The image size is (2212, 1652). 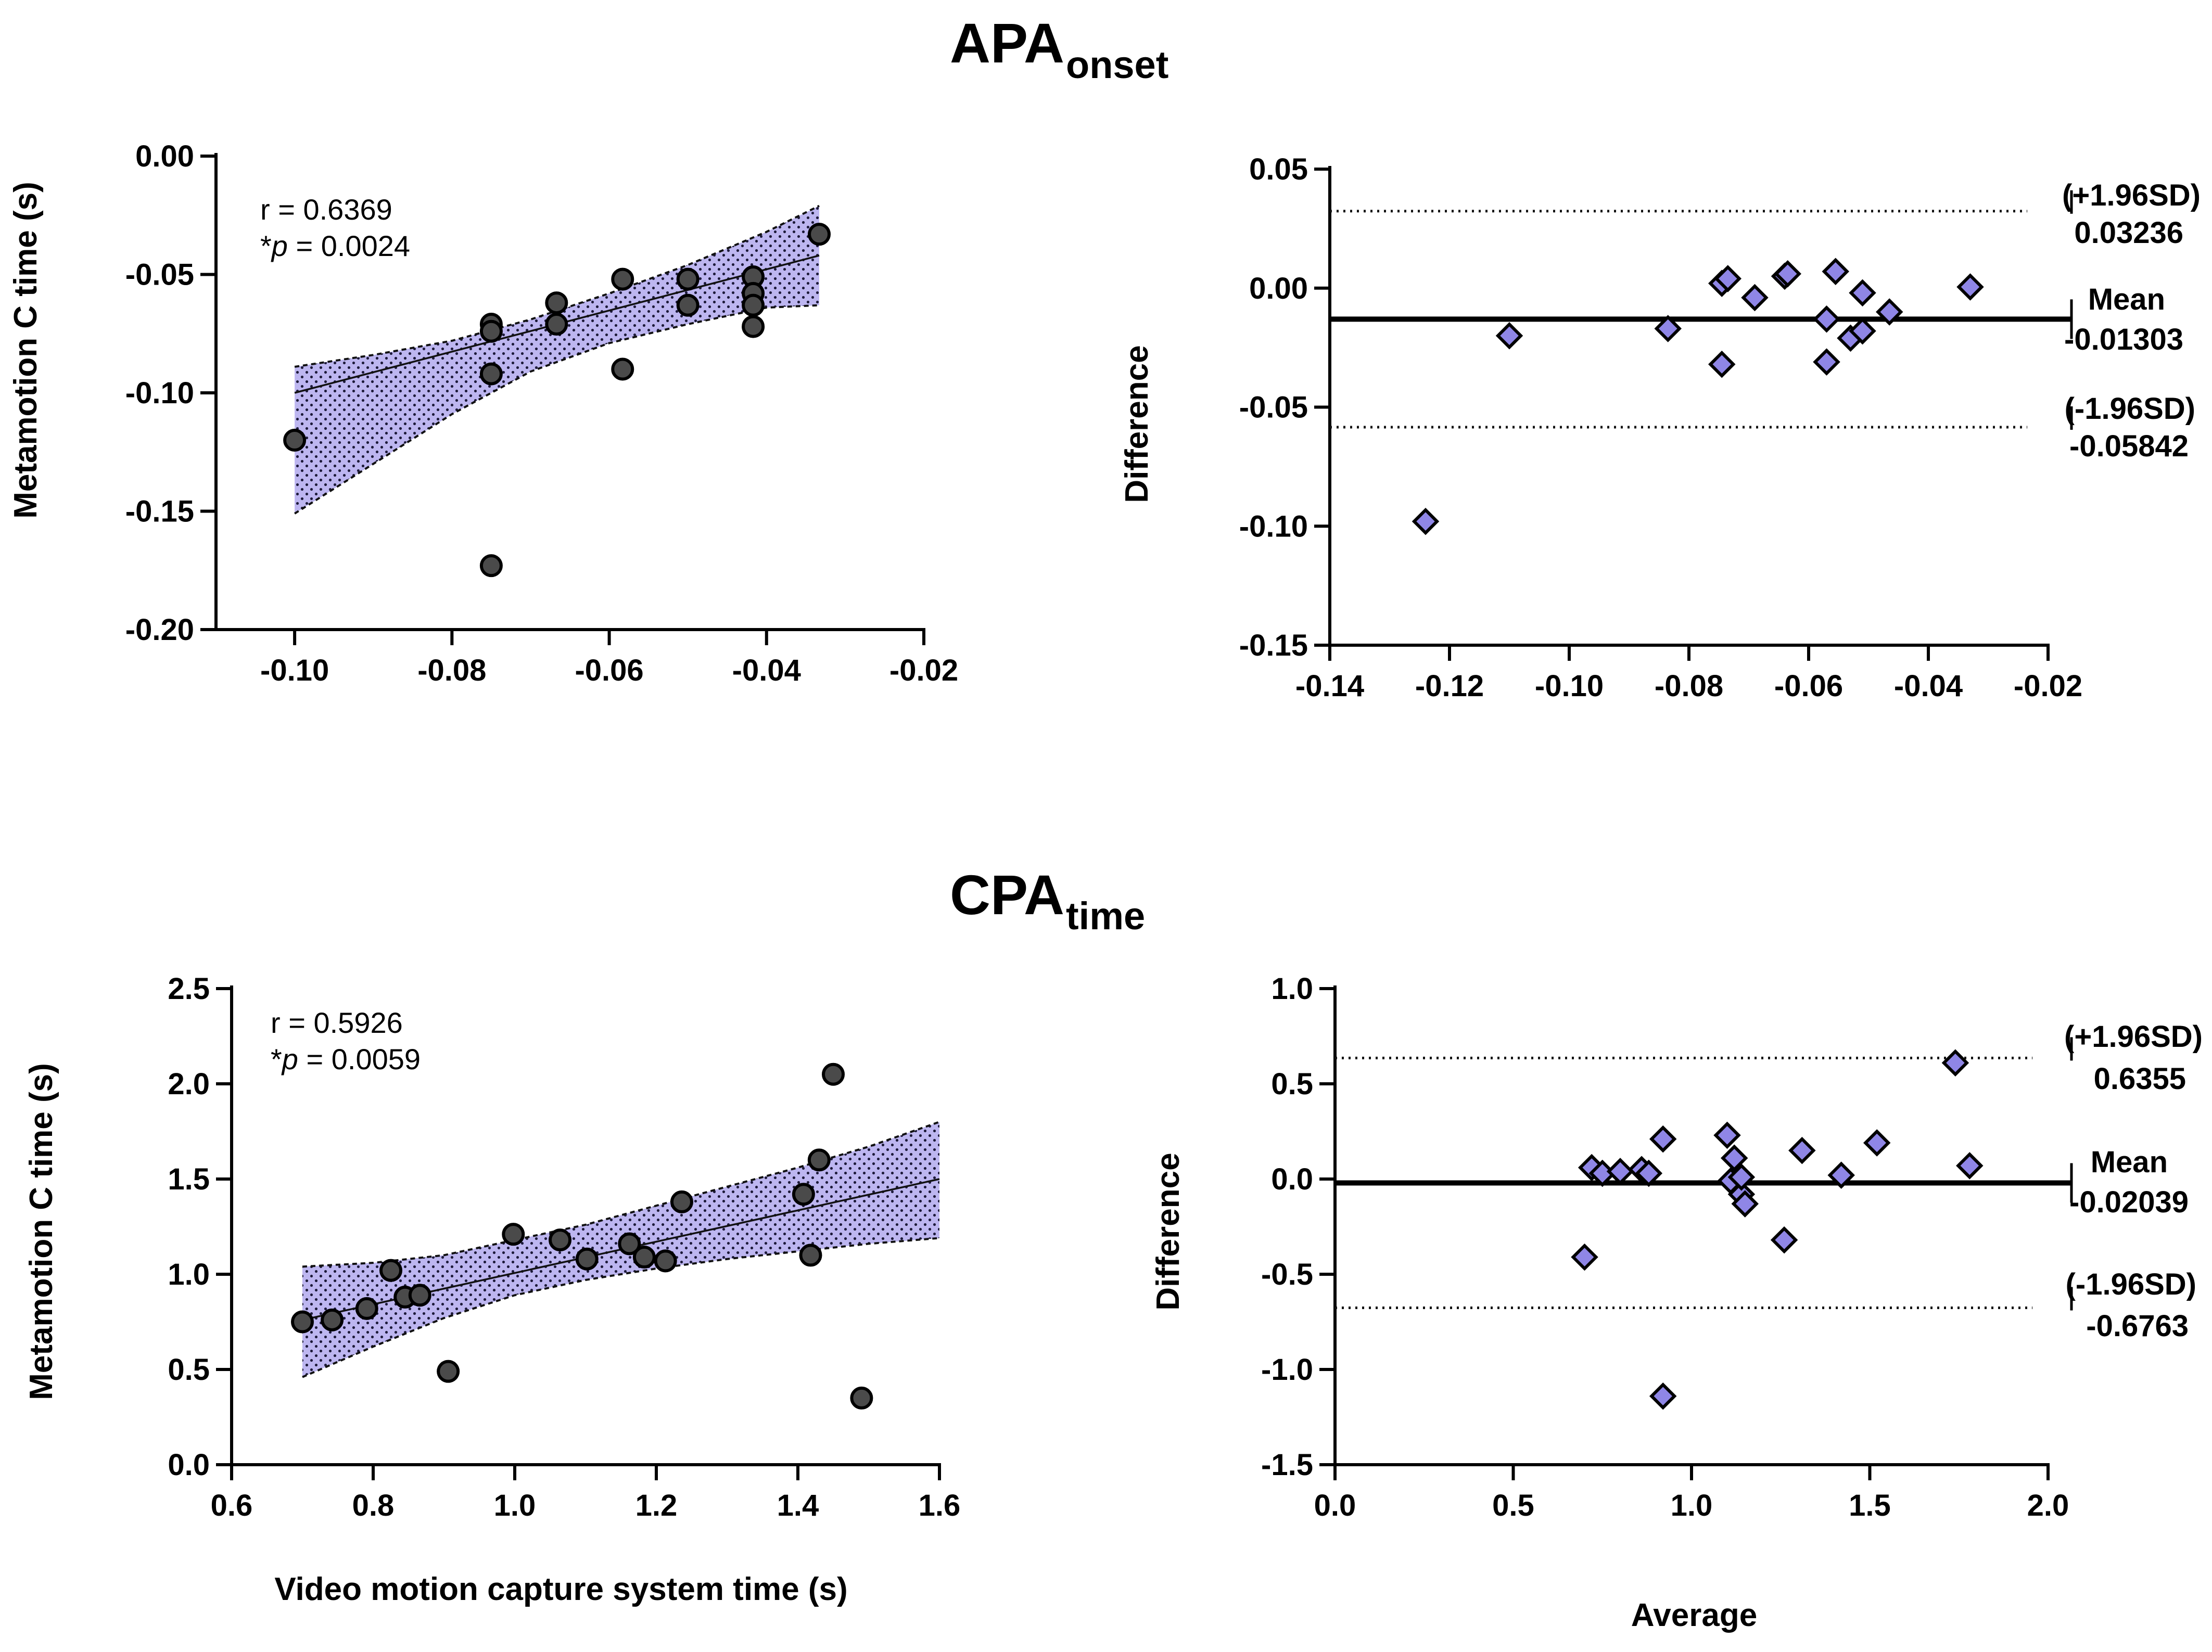 I want to click on lower-loa-value: -0.05842, so click(x=2129, y=446).